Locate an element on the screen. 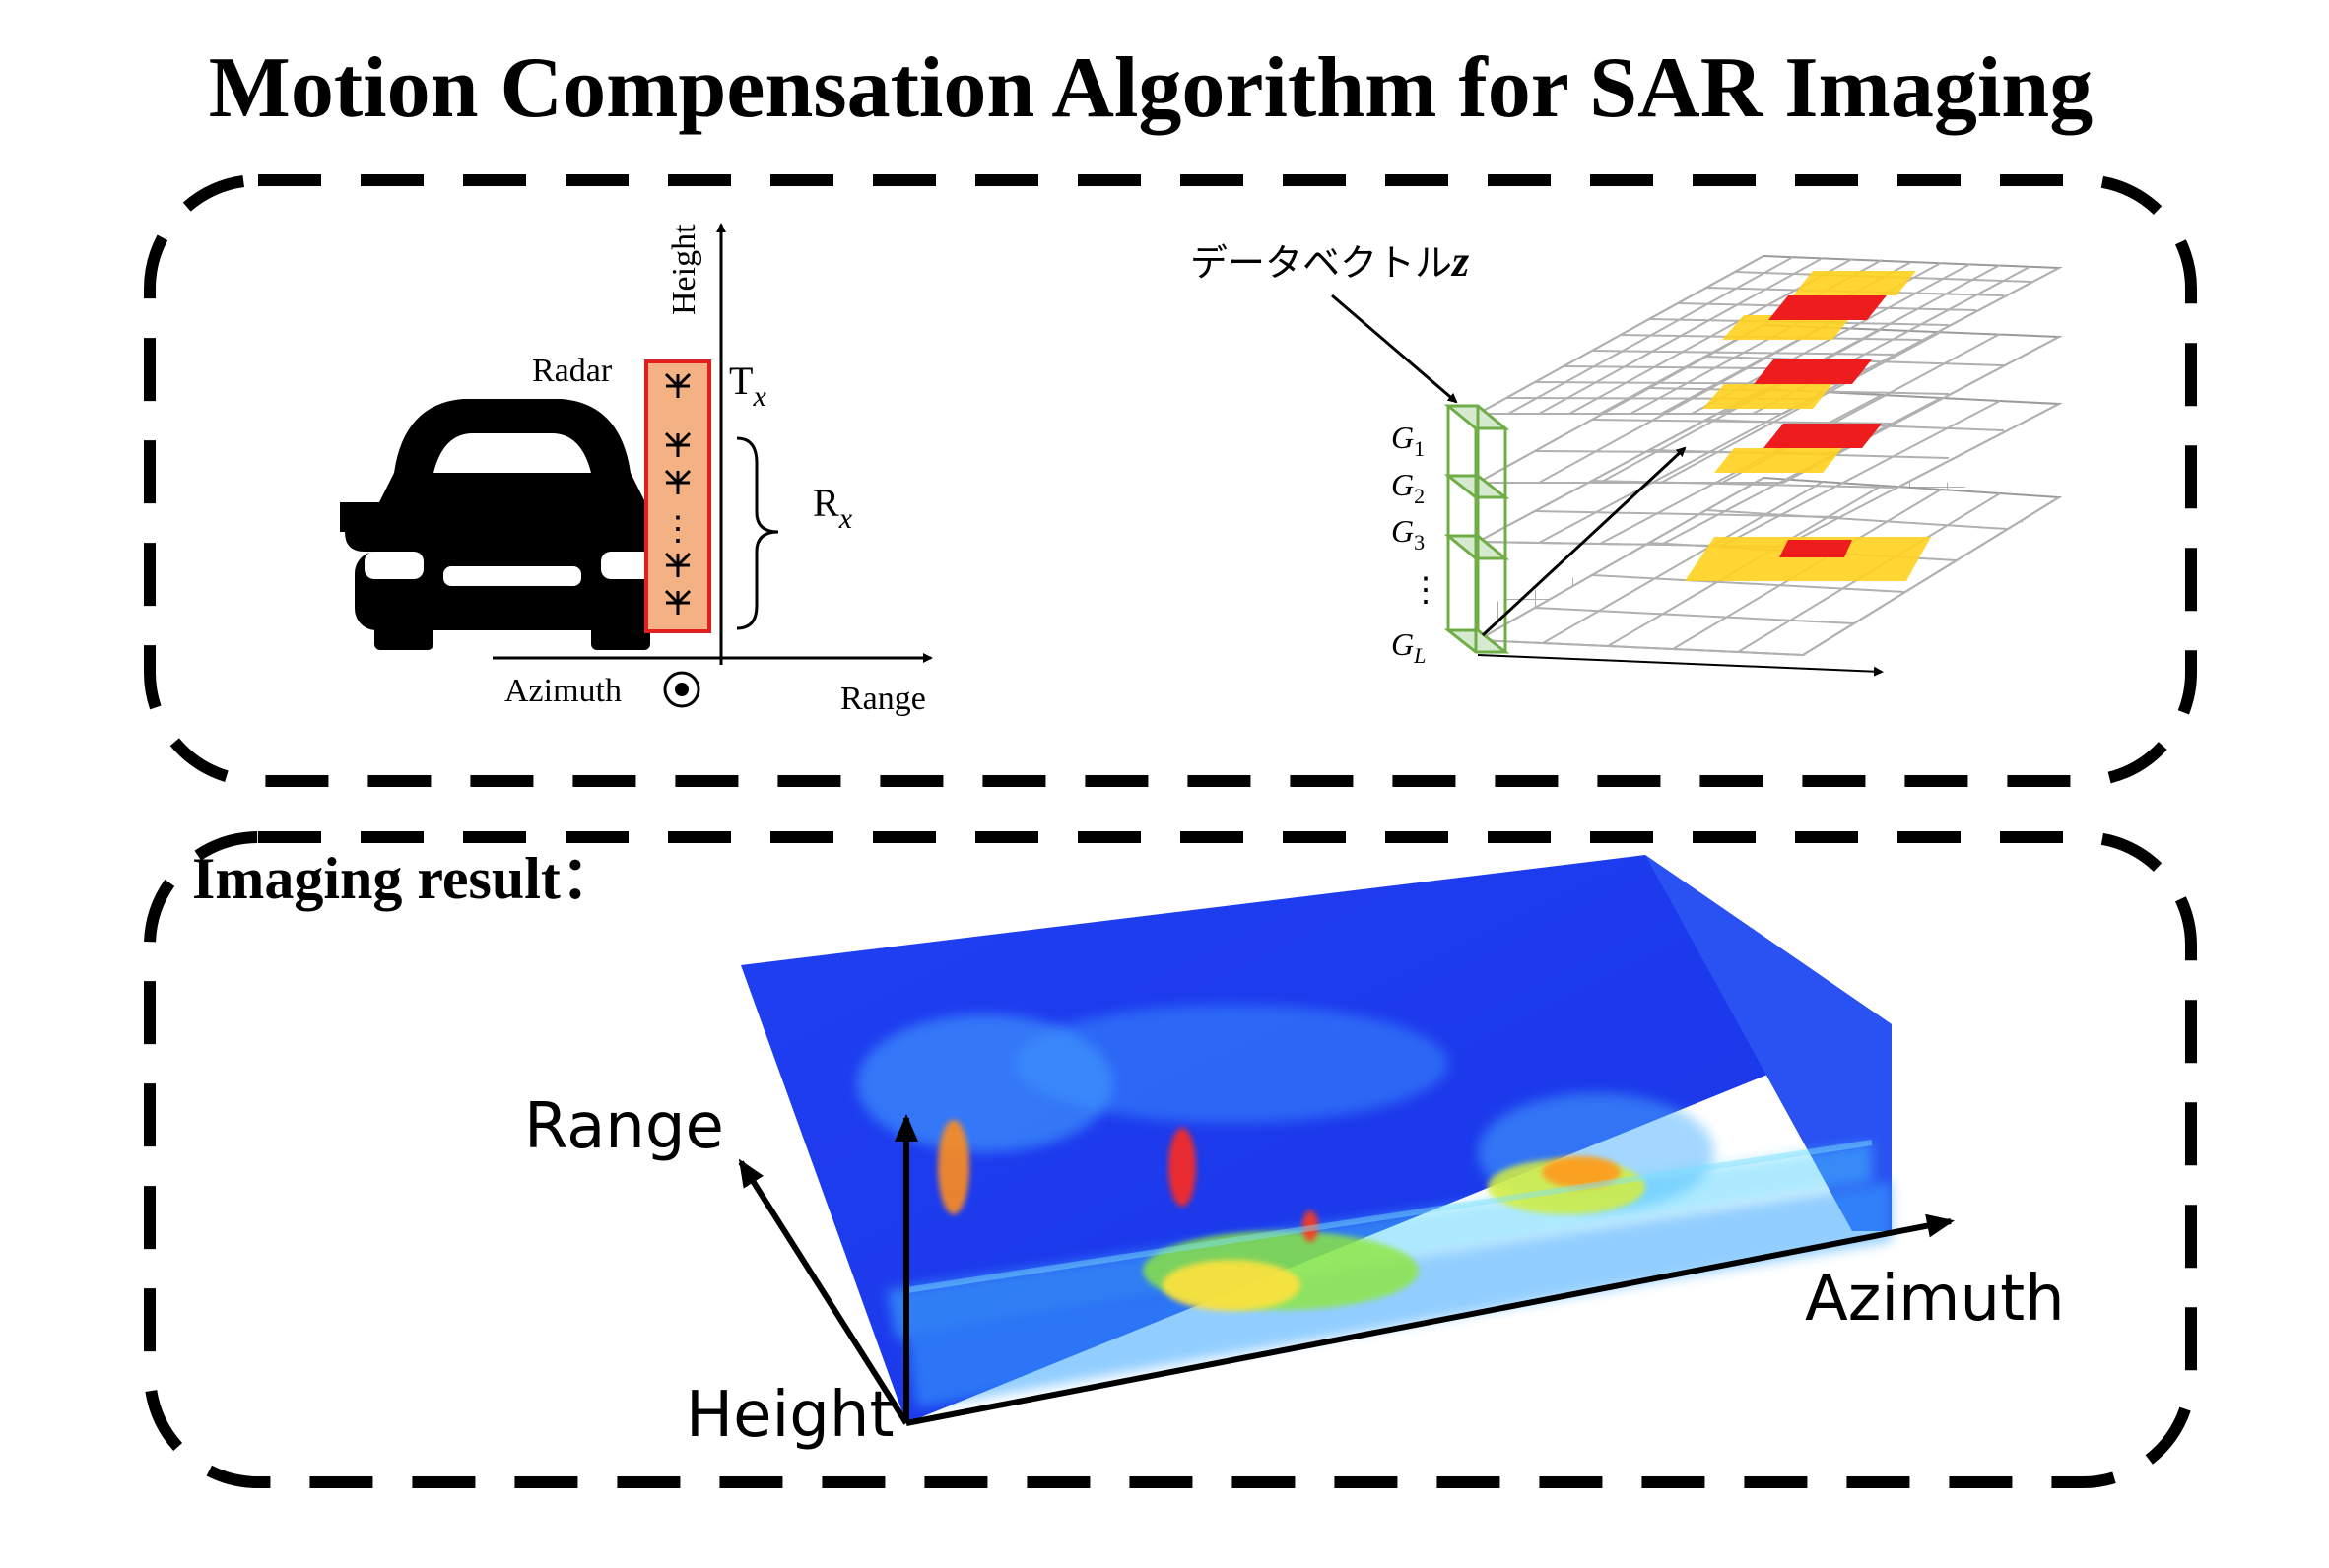 This screenshot has height=1568, width=2329. azimuth-out-of-page-icon is located at coordinates (682, 689).